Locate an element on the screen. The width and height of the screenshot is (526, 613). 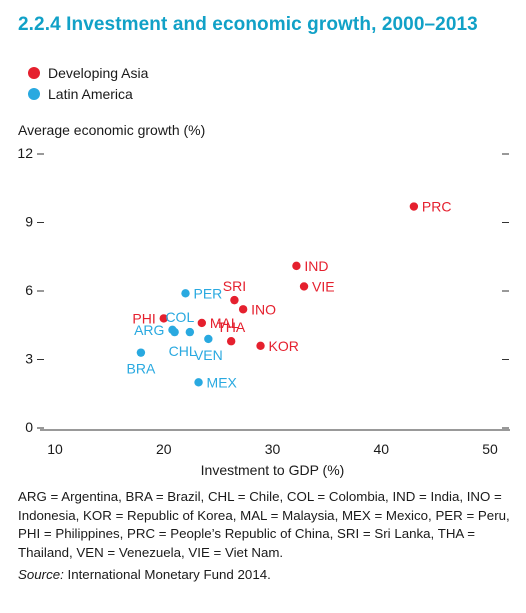
legend-item-latin-america: Latin America is located at coordinates (83, 93).